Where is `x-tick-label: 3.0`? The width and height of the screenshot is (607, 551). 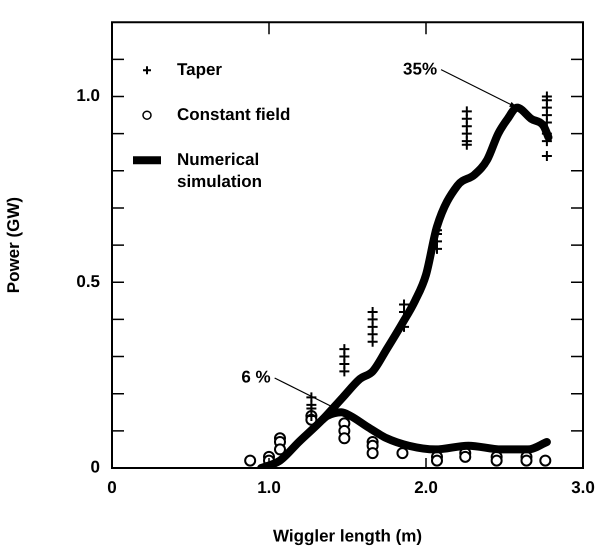 x-tick-label: 3.0 is located at coordinates (583, 487).